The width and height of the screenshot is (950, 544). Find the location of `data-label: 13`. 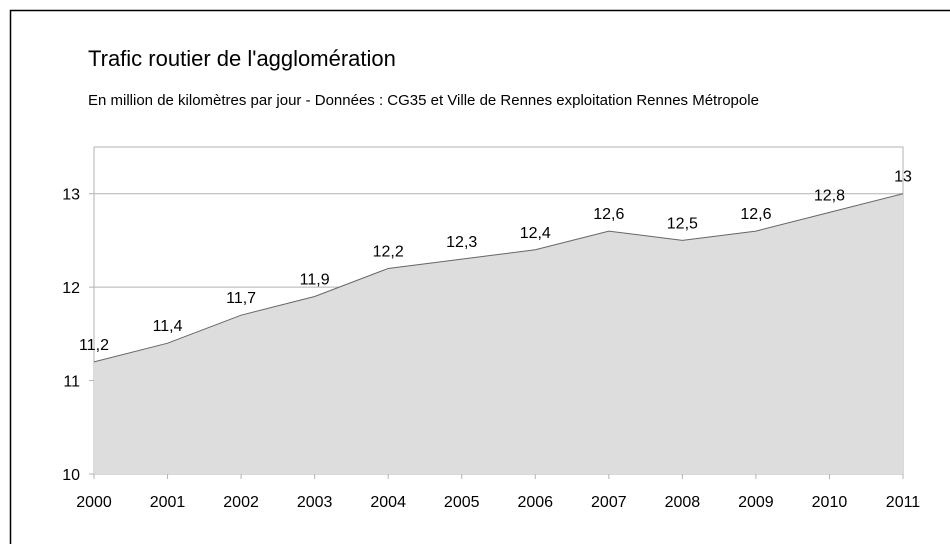

data-label: 13 is located at coordinates (903, 177).